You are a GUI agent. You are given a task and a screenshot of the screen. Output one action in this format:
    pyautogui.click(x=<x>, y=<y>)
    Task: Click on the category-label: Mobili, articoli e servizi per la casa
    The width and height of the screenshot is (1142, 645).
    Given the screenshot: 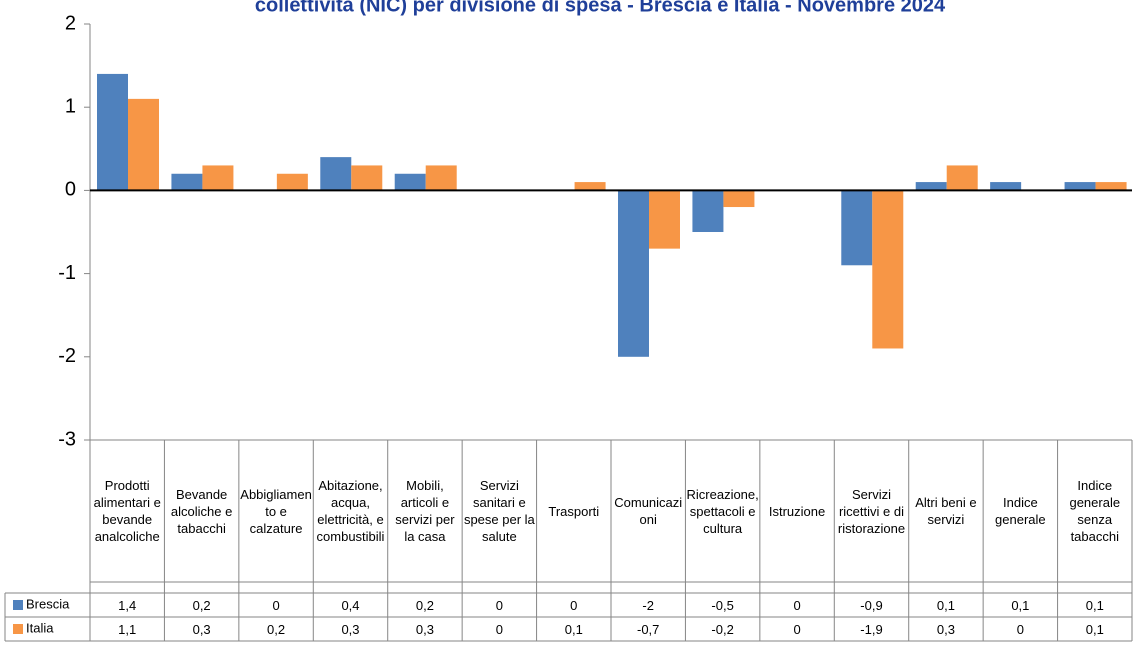 What is the action you would take?
    pyautogui.click(x=425, y=511)
    